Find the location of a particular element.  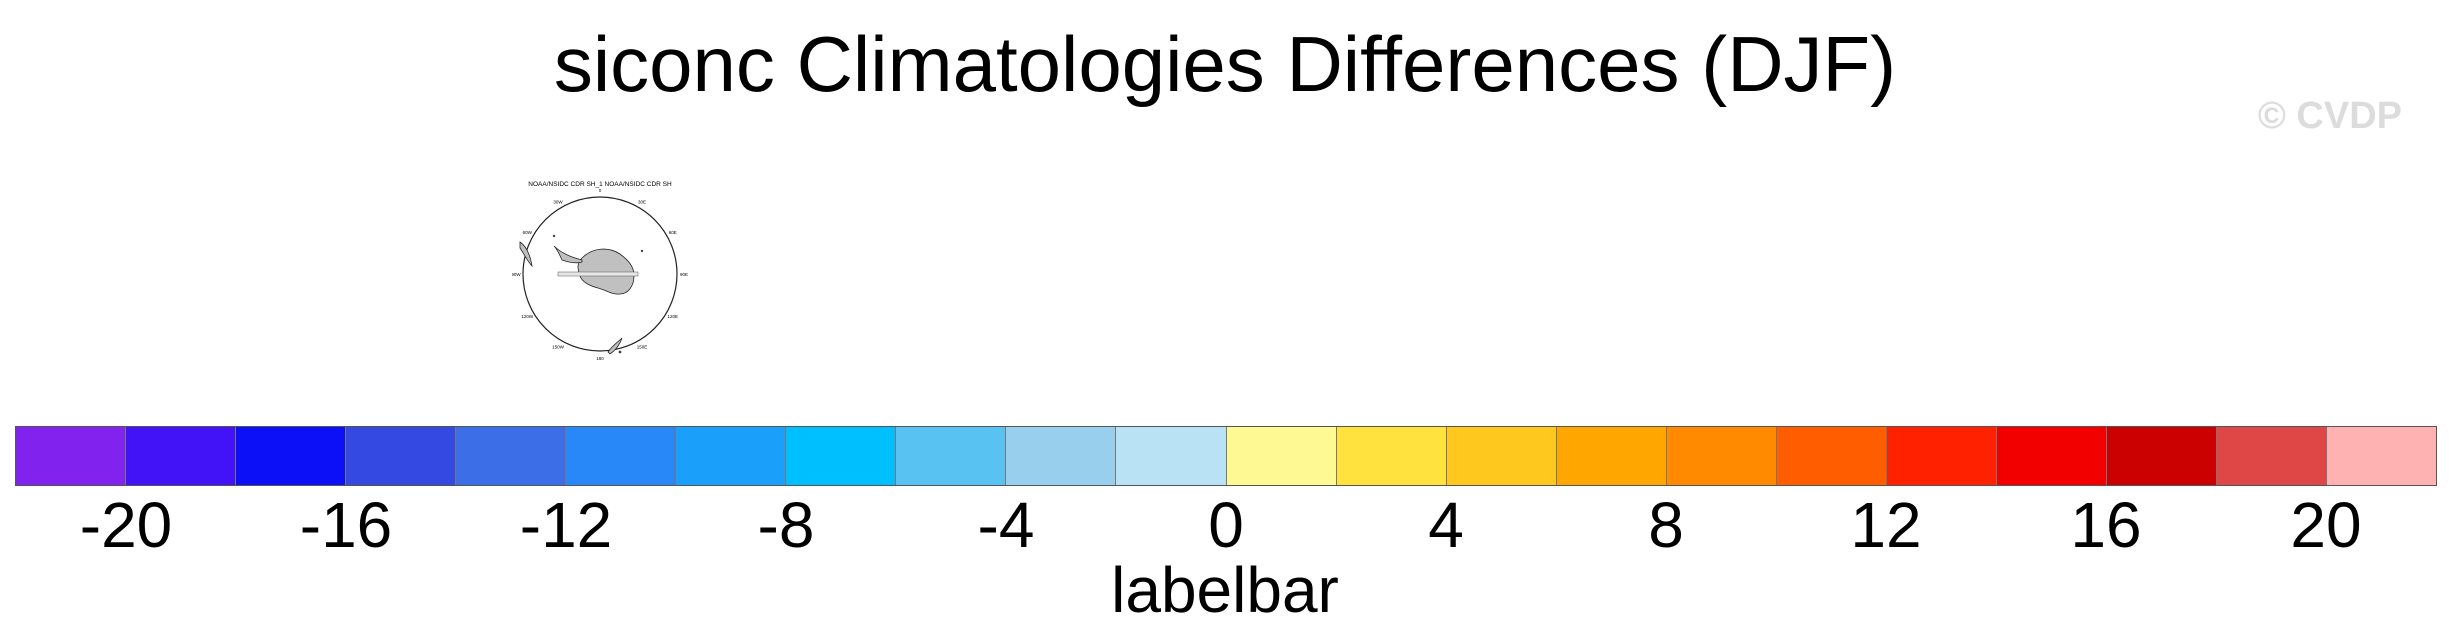

colorbar is located at coordinates (1226, 456).